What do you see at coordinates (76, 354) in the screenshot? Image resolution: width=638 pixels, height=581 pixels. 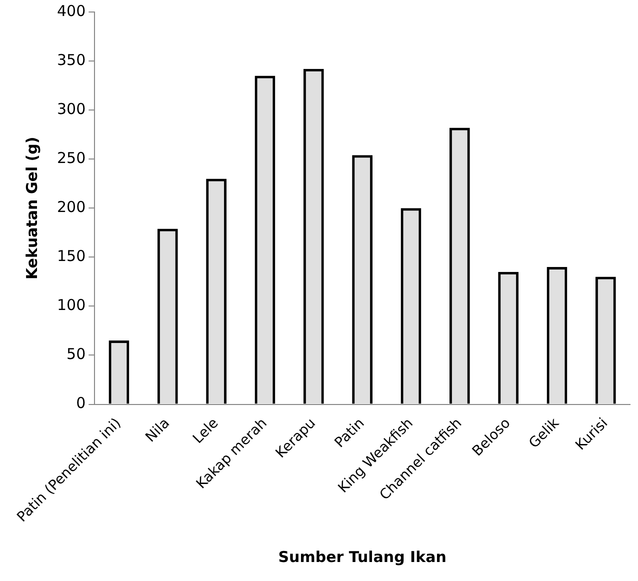 I see `y-tick-label: 50` at bounding box center [76, 354].